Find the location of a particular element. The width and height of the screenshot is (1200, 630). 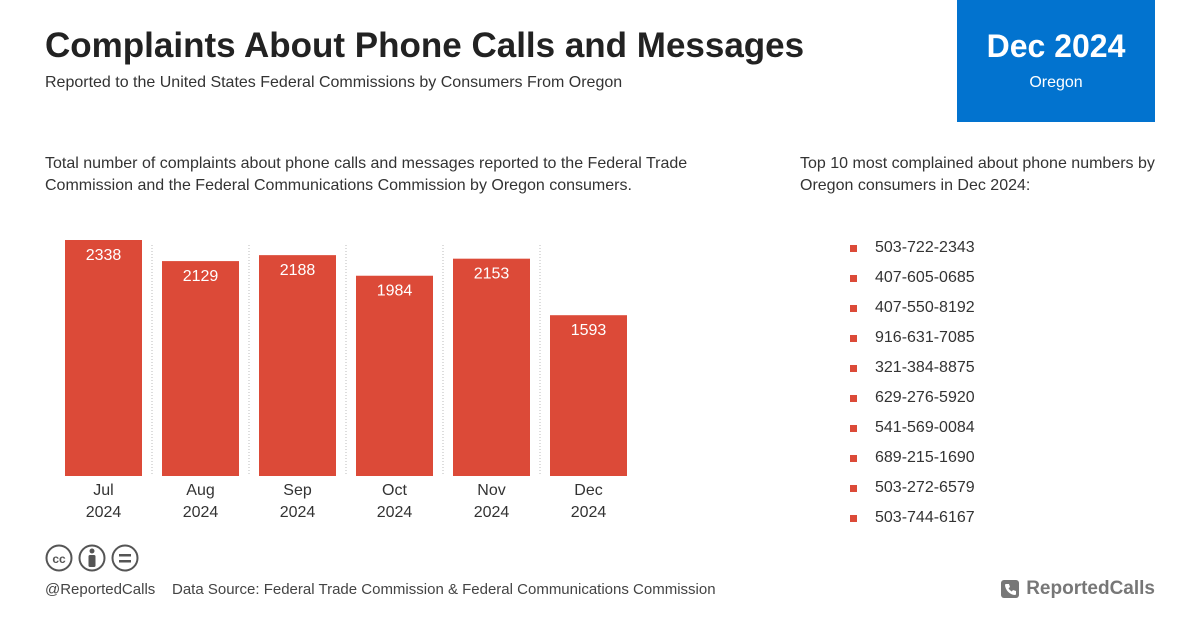

phone-number: 407-550-8192 is located at coordinates (925, 307).